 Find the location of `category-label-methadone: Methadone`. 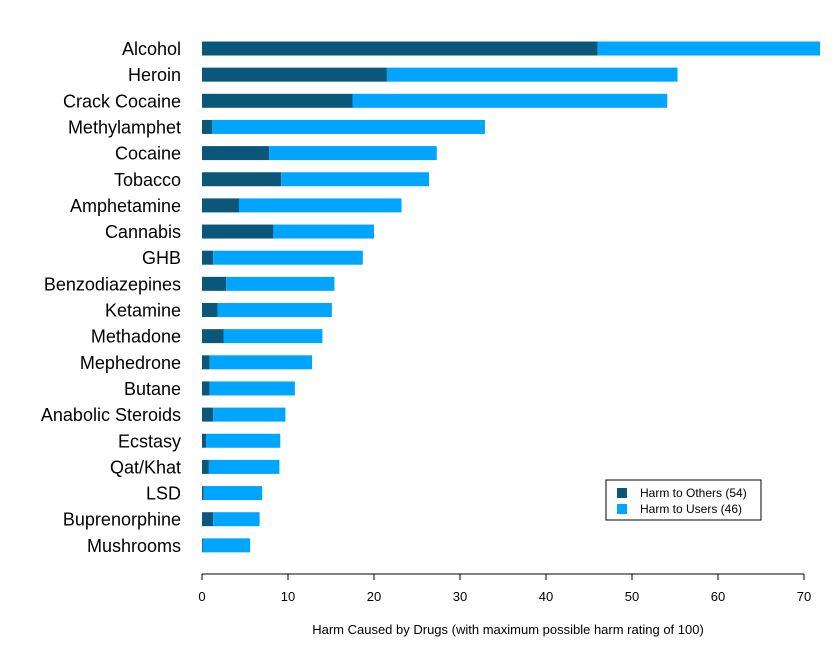

category-label-methadone: Methadone is located at coordinates (136, 337).